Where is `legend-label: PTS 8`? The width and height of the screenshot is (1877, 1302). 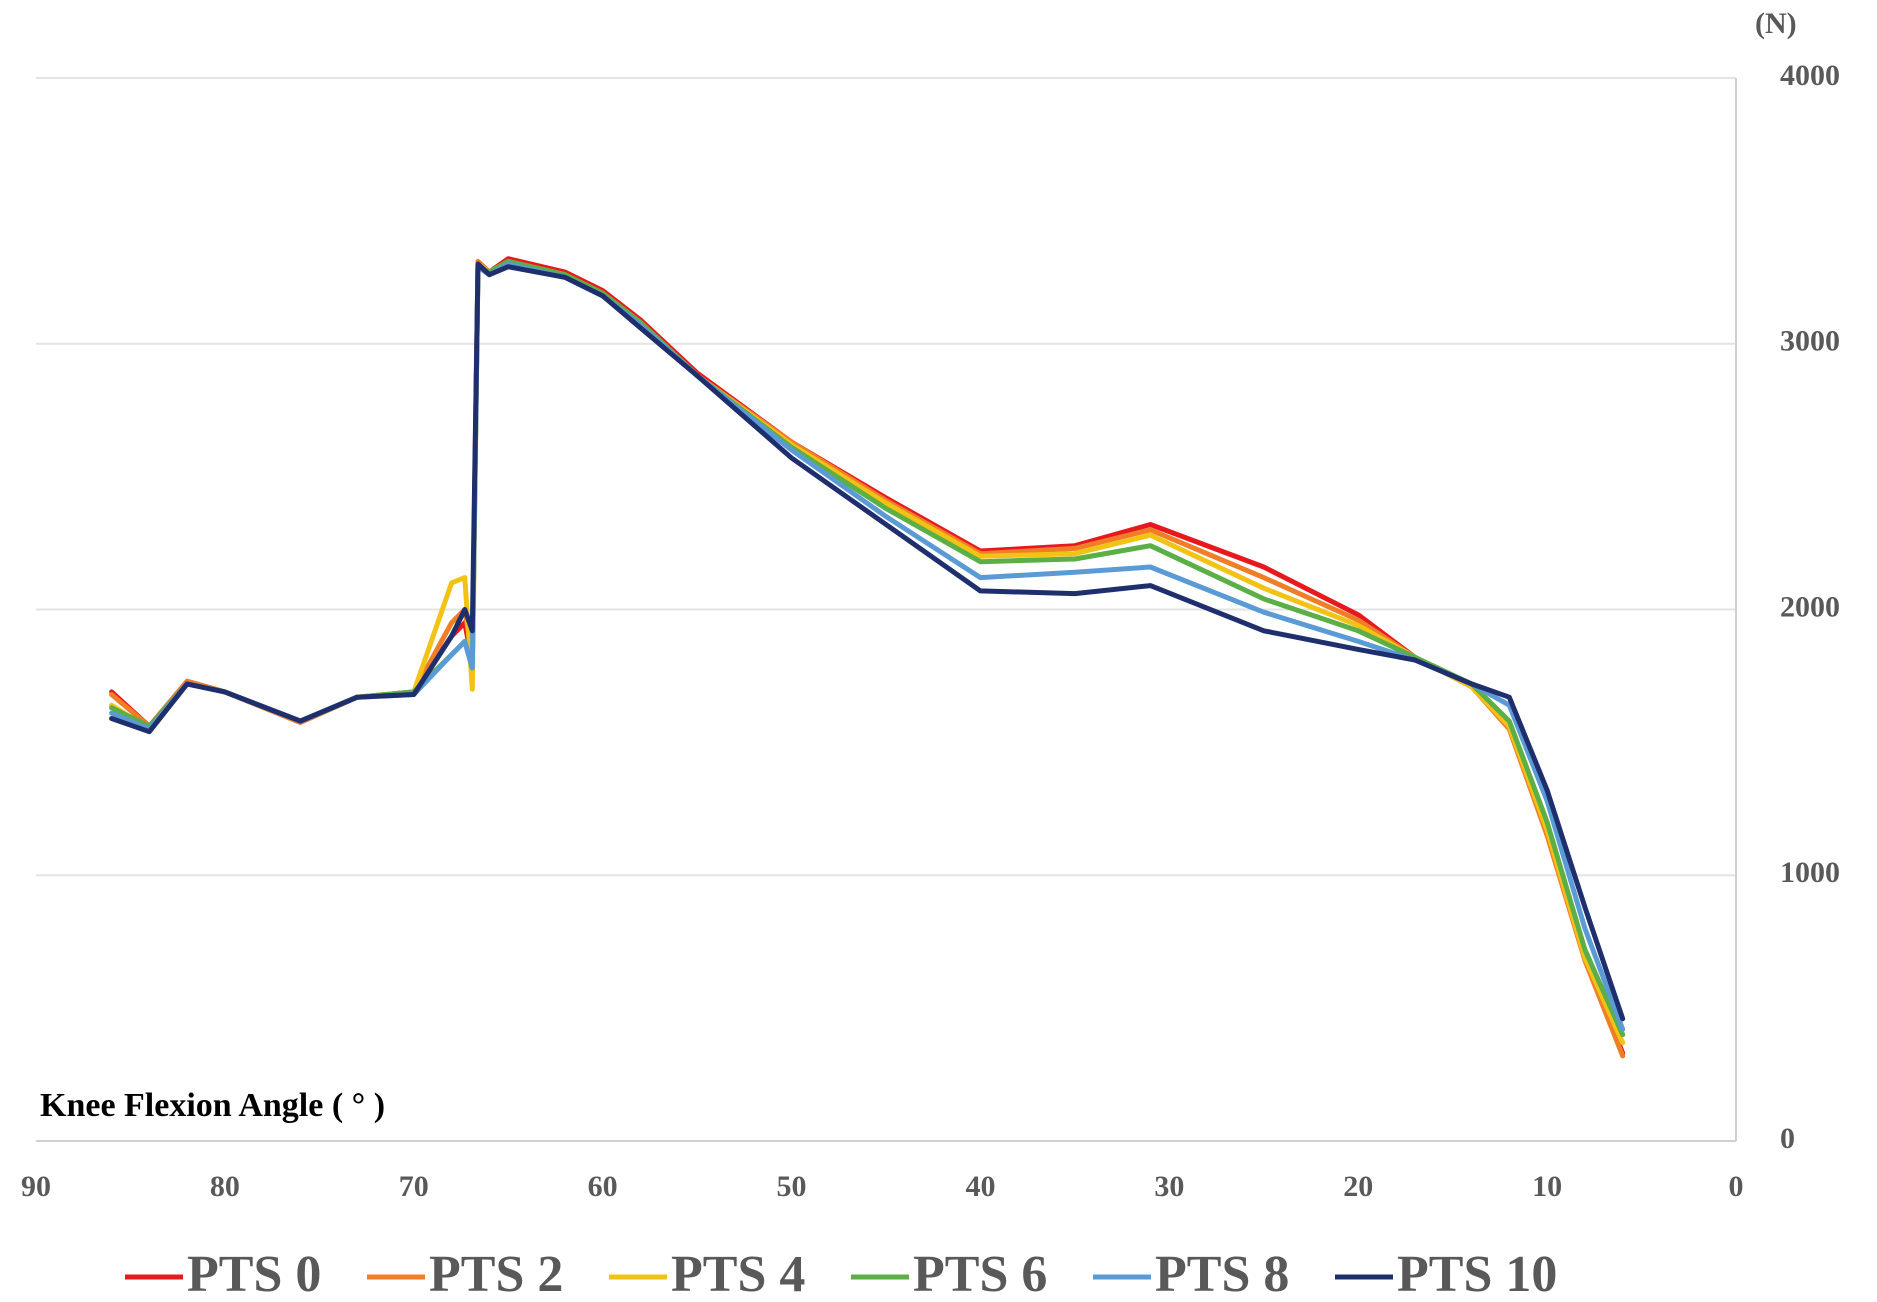 legend-label: PTS 8 is located at coordinates (1222, 1274).